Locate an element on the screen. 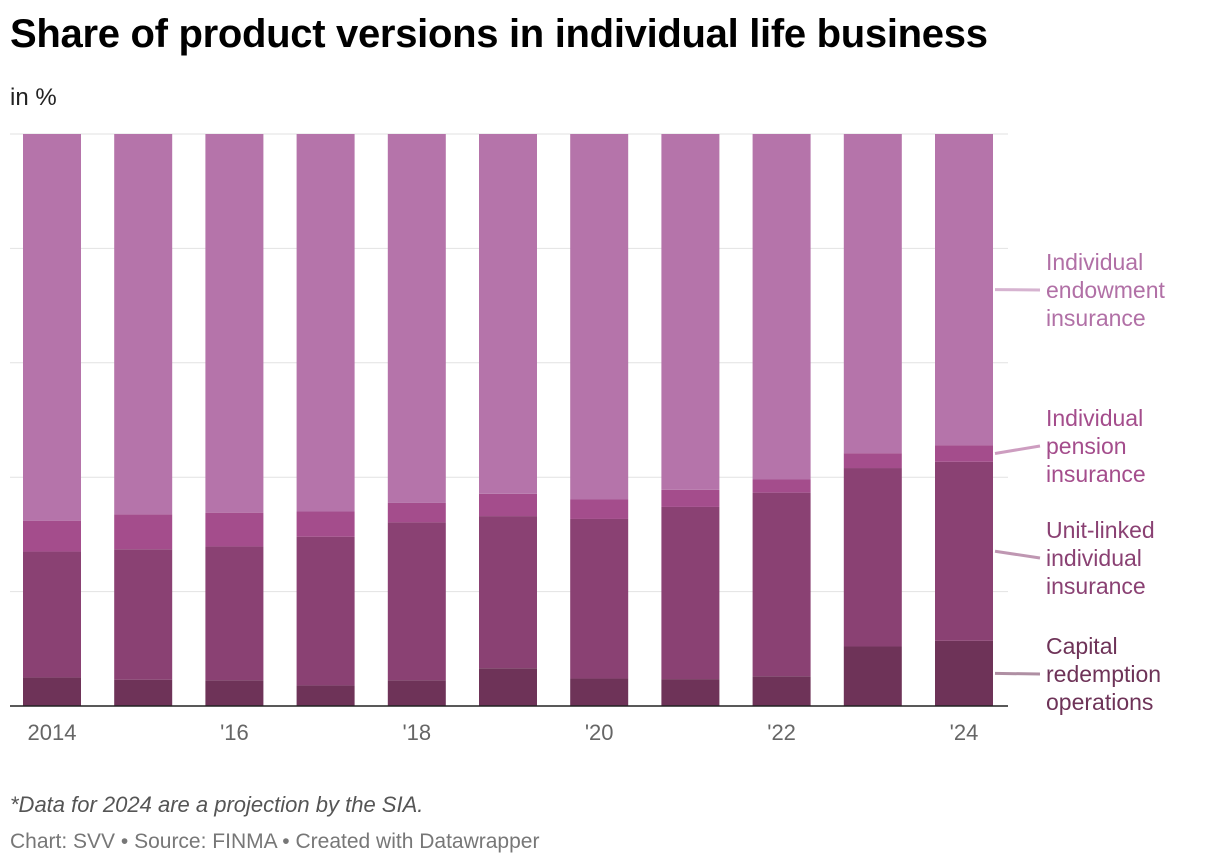 This screenshot has width=1220, height=866. bar-segment-individual-pension-insurance-2023 is located at coordinates (872, 461).